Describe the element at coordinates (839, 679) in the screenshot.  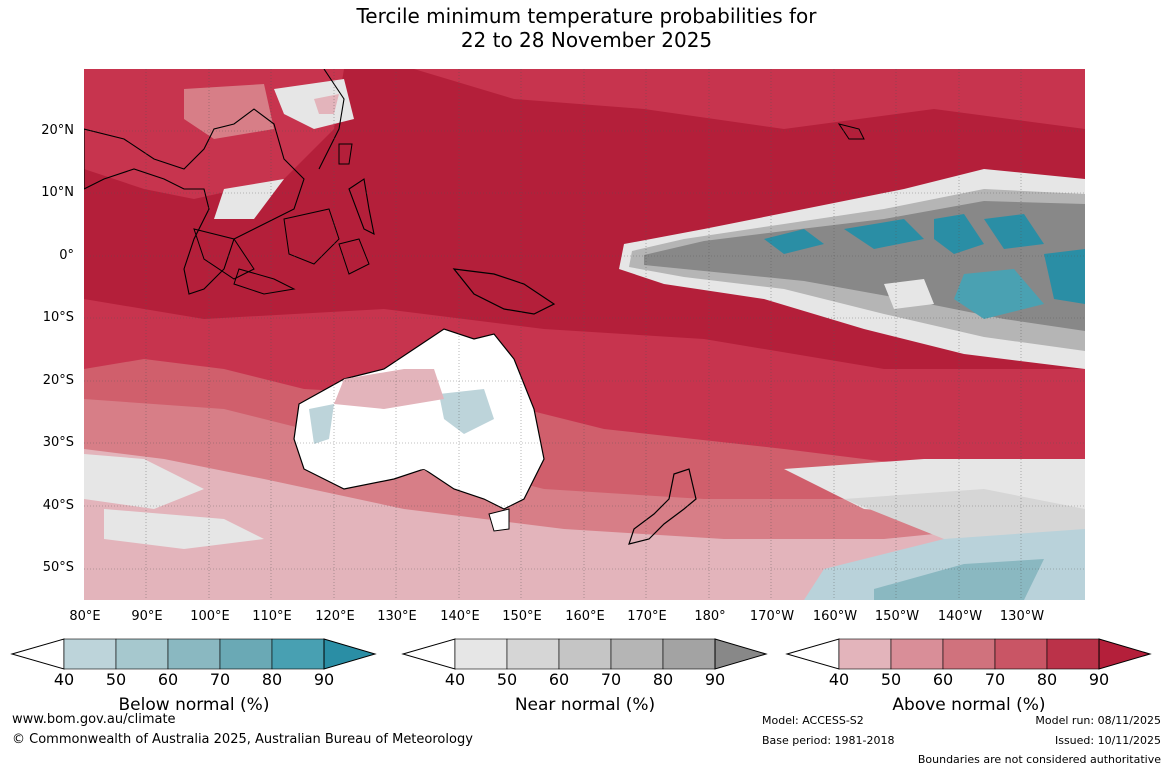
I see `above-tick-40: 40` at that location.